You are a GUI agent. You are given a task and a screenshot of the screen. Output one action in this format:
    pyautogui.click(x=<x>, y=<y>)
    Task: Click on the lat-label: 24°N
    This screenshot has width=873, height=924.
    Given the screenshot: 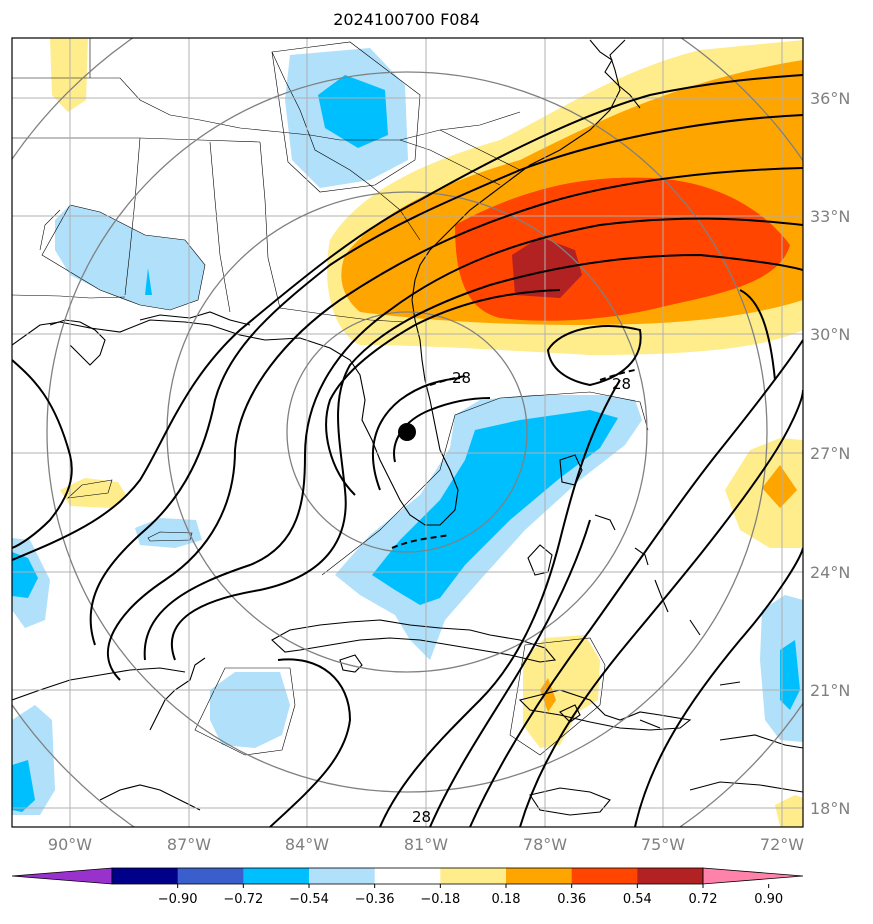 What is the action you would take?
    pyautogui.click(x=830, y=572)
    